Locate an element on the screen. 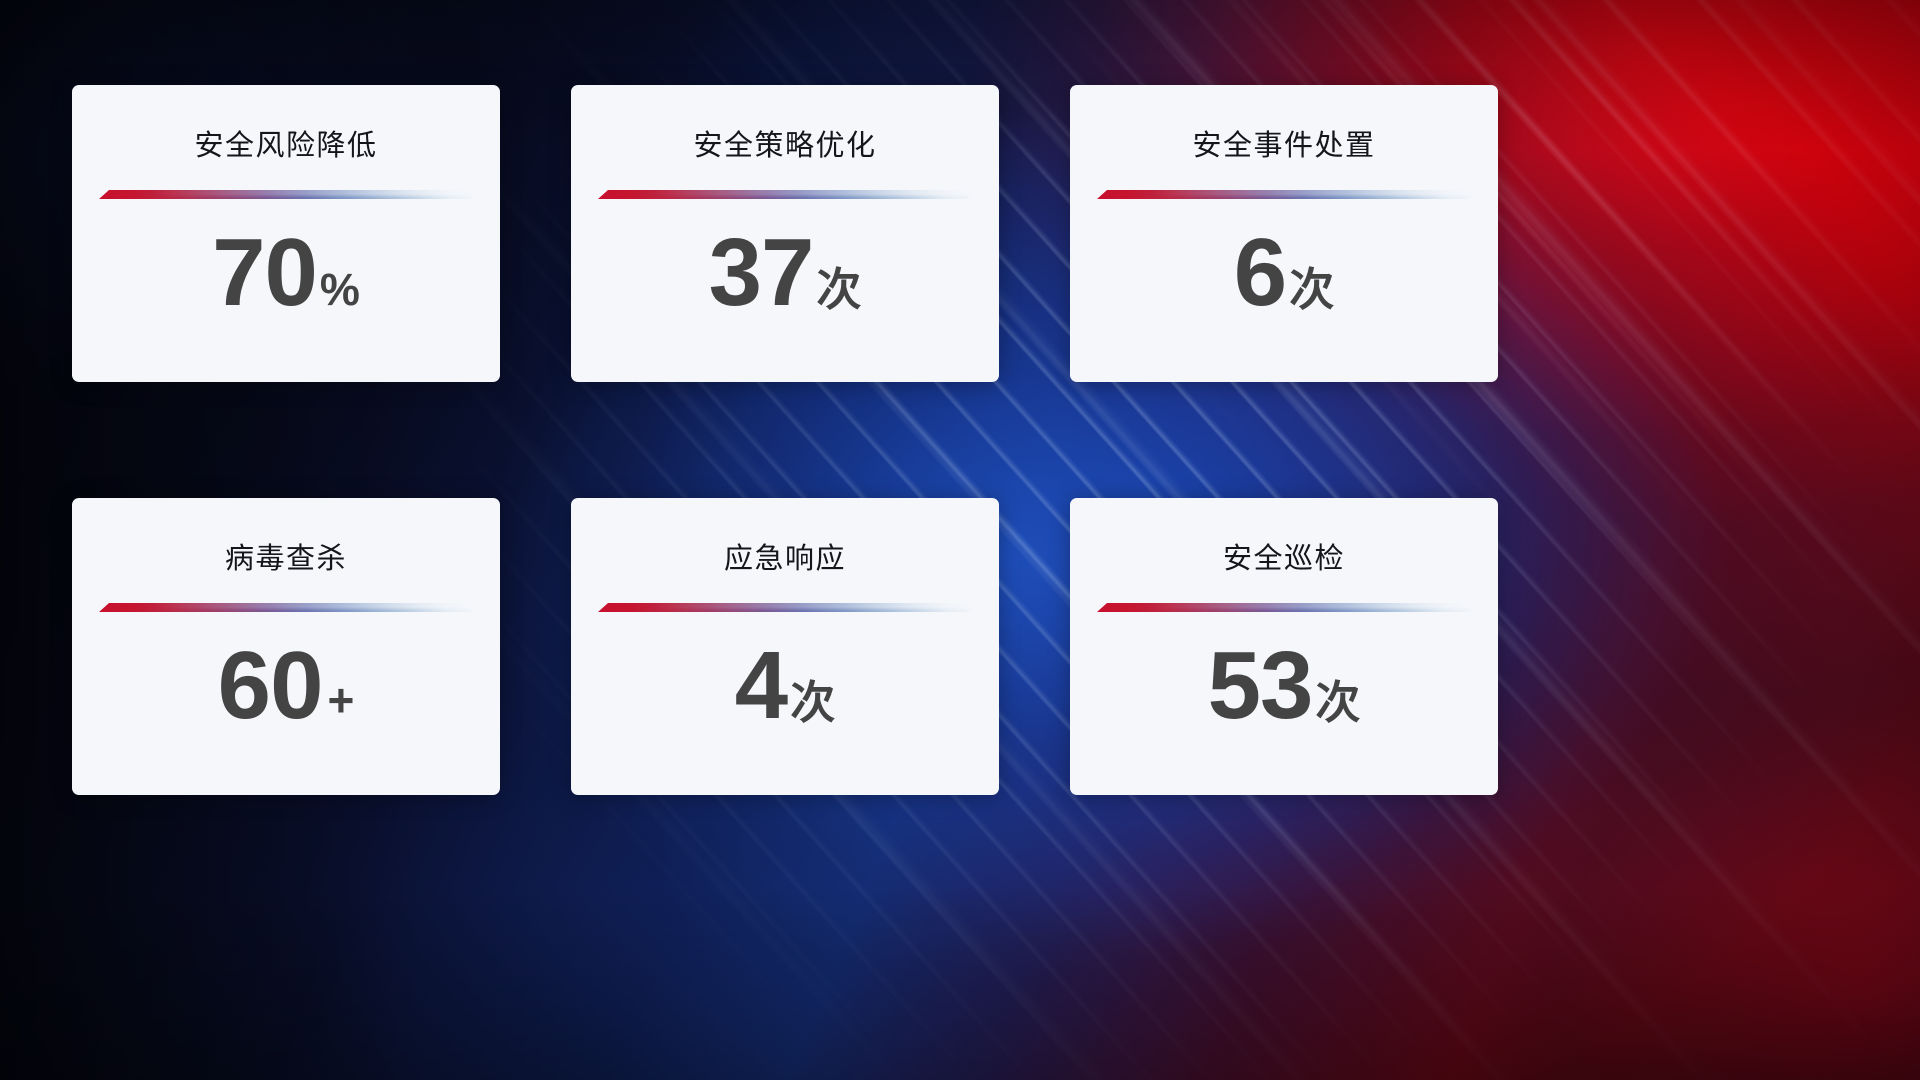 The height and width of the screenshot is (1080, 1920). metric-card-emergency-response: 应急响应 4 次 is located at coordinates (785, 646).